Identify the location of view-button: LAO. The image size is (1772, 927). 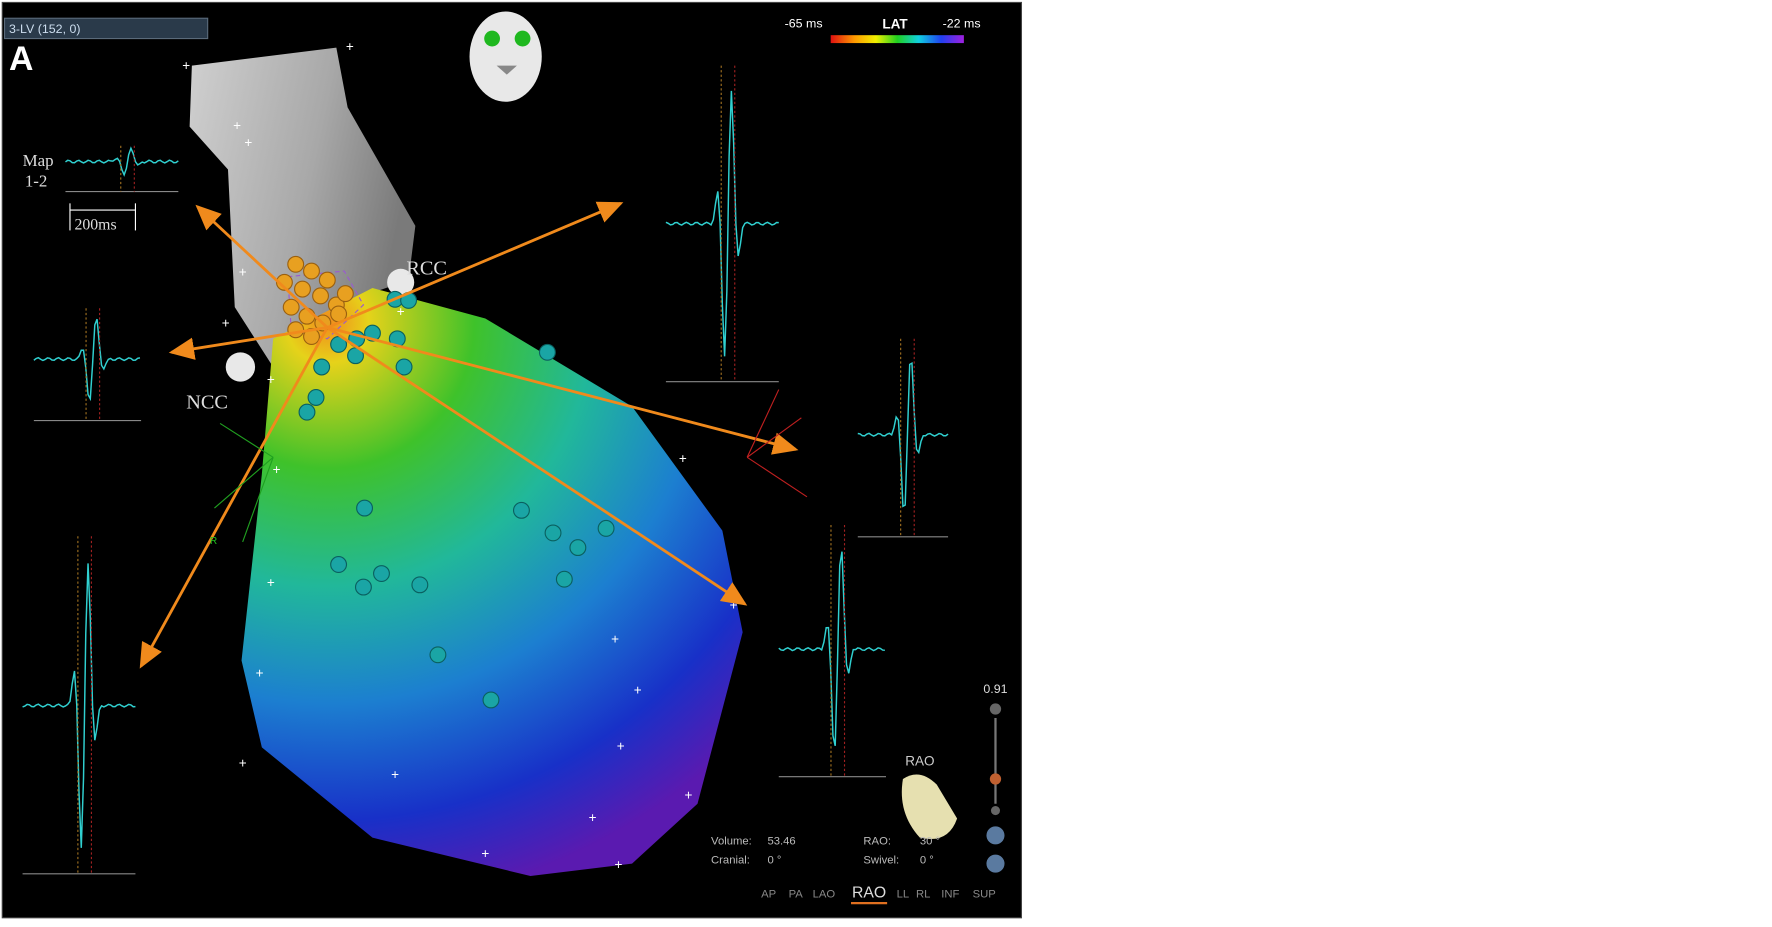
(824, 894).